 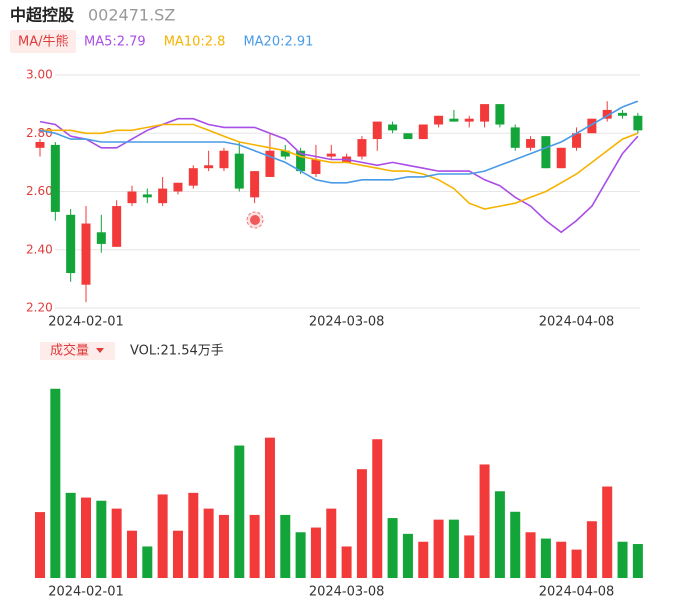 What do you see at coordinates (255, 220) in the screenshot?
I see `signal-icon-dot` at bounding box center [255, 220].